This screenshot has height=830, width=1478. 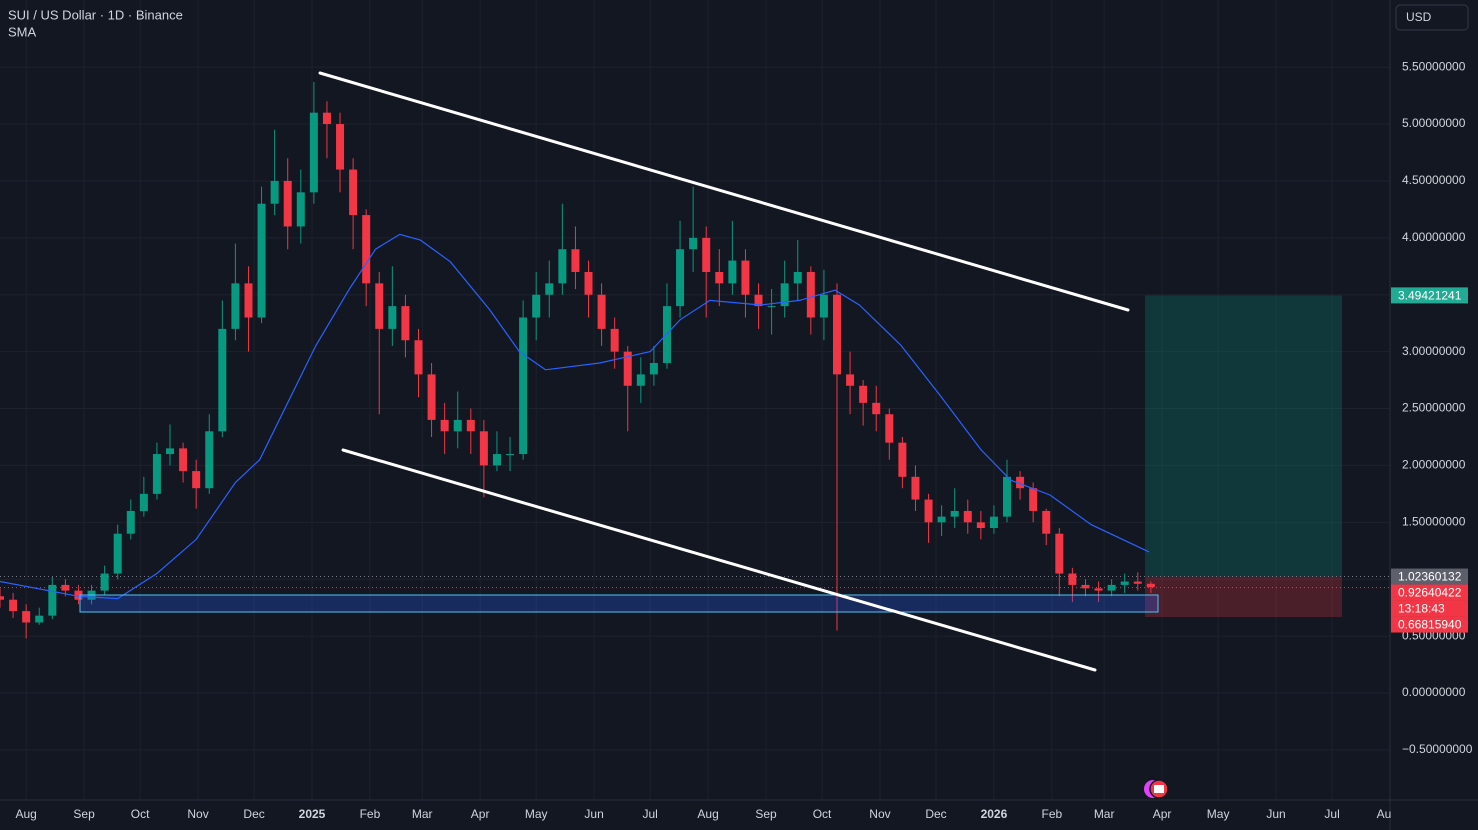 I want to click on y-tick-label: 4.50000000, so click(x=1434, y=180).